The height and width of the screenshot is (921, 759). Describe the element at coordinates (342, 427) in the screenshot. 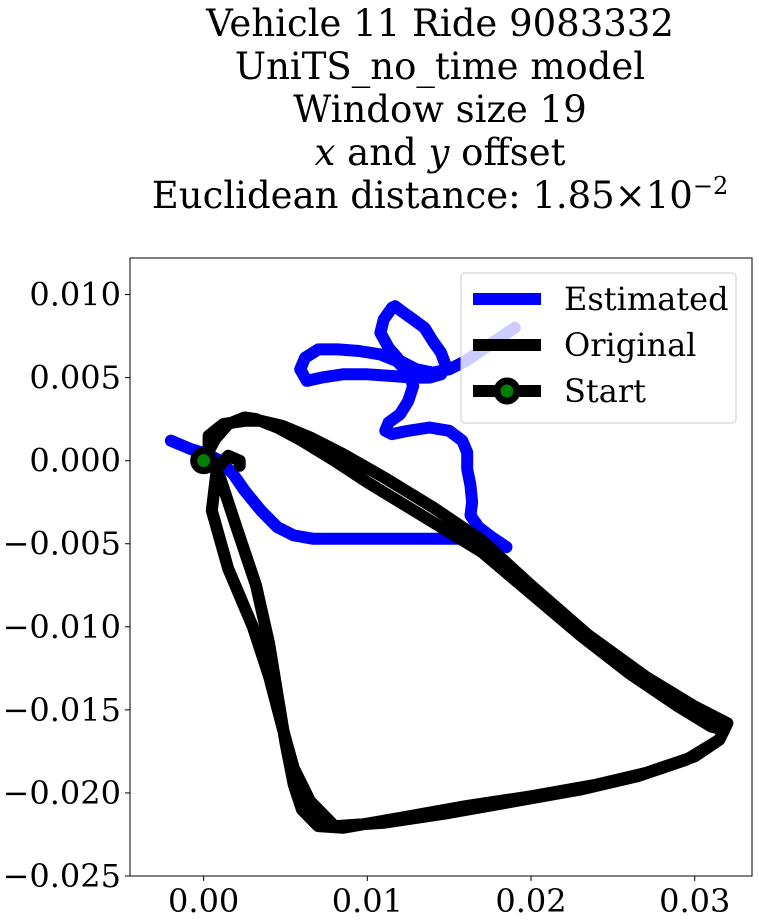

I see `series-line-estimated` at that location.